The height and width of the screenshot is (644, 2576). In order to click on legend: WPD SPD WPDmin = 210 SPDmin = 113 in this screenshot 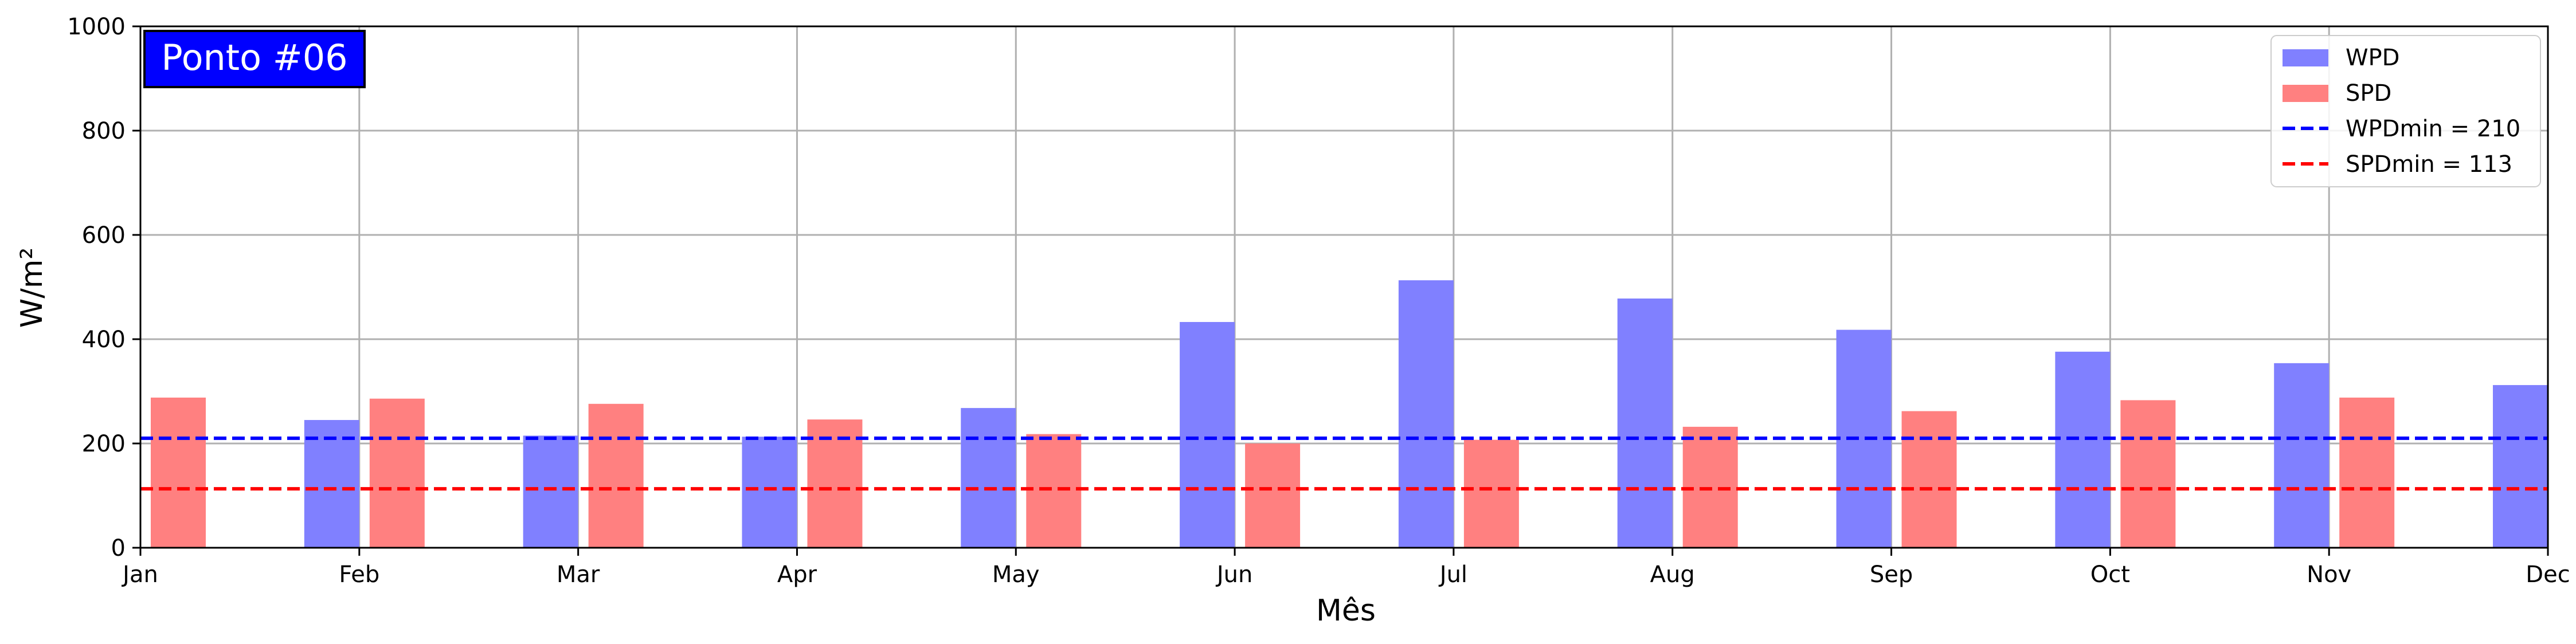, I will do `click(2405, 111)`.